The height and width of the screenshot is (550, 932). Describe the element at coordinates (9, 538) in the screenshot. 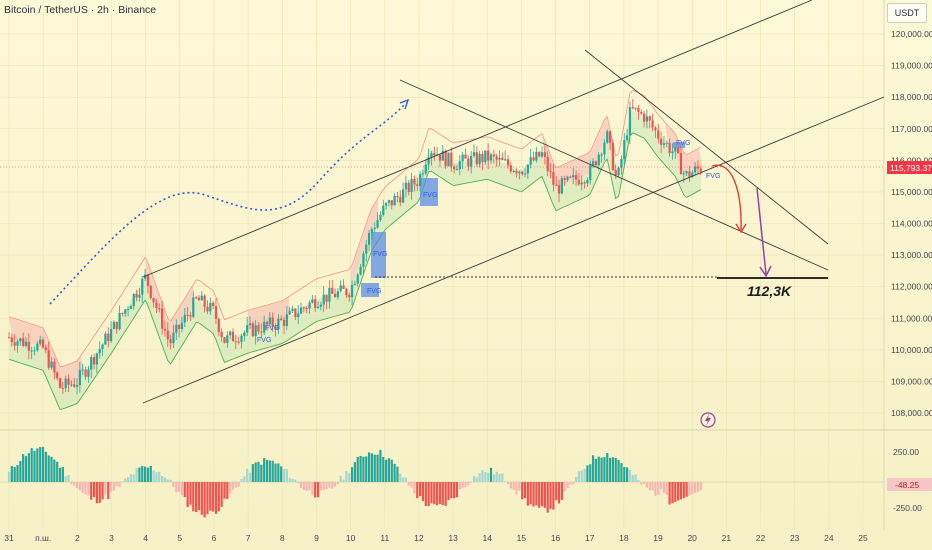

I see `time-tick-label: 31` at that location.